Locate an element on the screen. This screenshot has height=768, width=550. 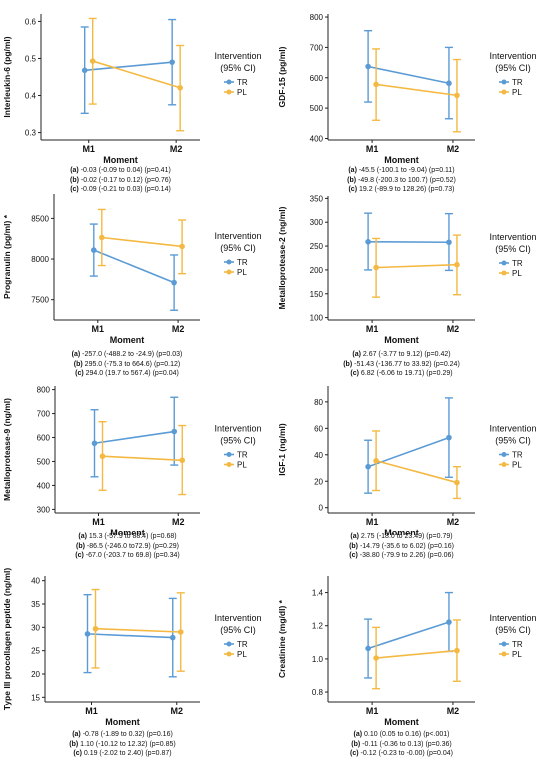
stats-note-line: (b) -51.43 (-136.77 to 33.92) (p=0.24) is located at coordinates (402, 365).